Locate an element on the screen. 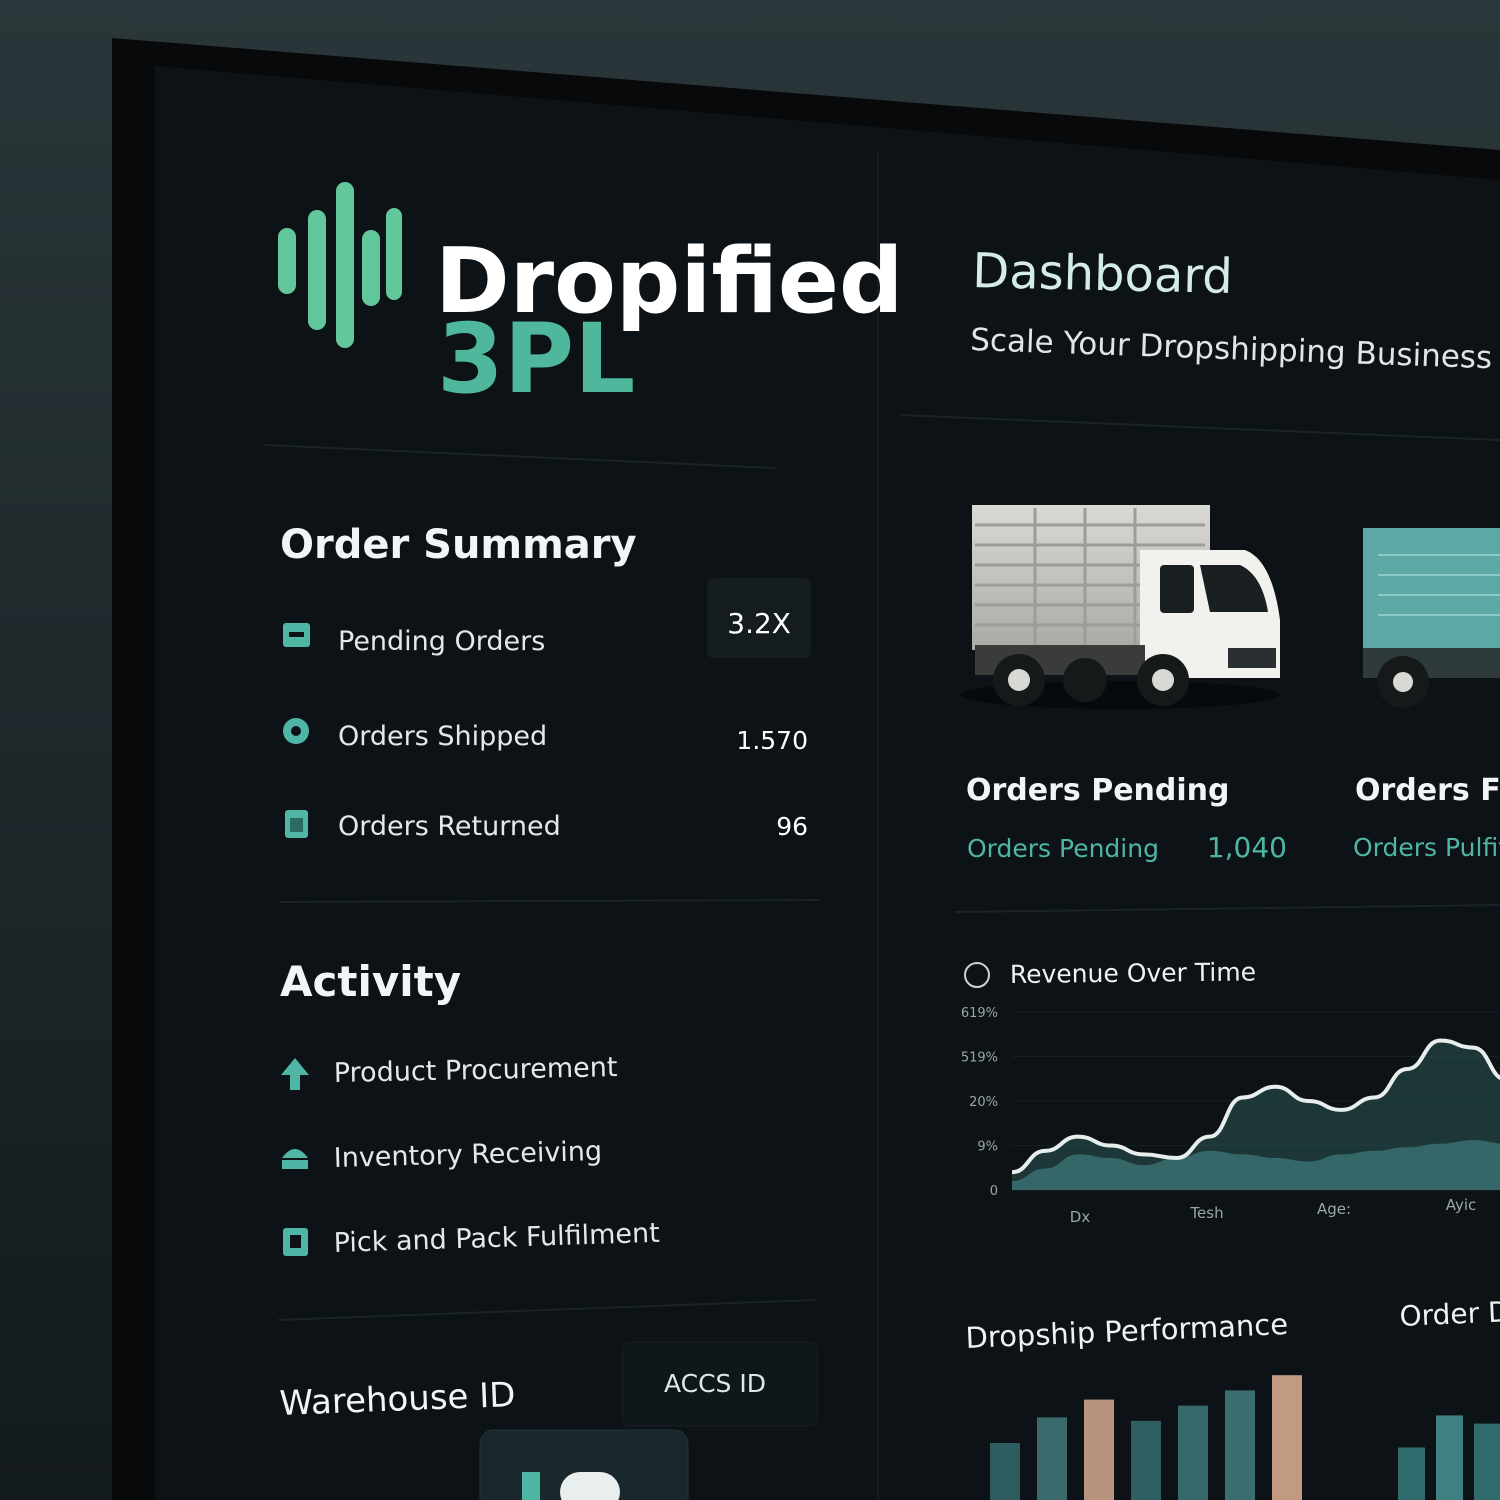 The image size is (1500, 1500). activity-icons is located at coordinates (295, 1157).